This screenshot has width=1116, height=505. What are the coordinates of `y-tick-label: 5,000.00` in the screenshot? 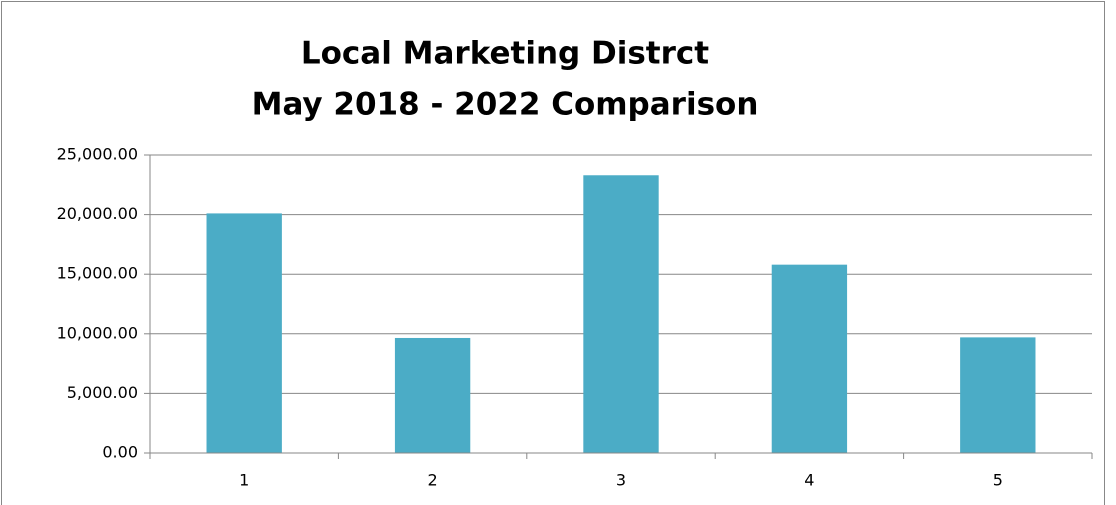 It's located at (102, 392).